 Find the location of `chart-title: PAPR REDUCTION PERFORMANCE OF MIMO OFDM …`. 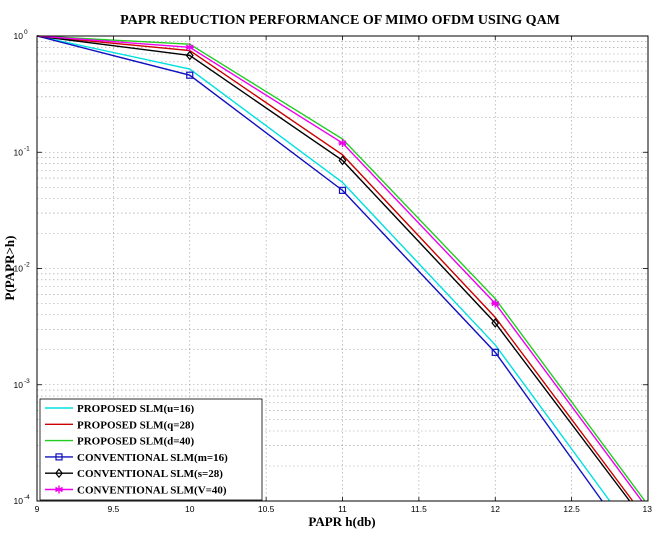

chart-title: PAPR REDUCTION PERFORMANCE OF MIMO OFDM … is located at coordinates (340, 20).